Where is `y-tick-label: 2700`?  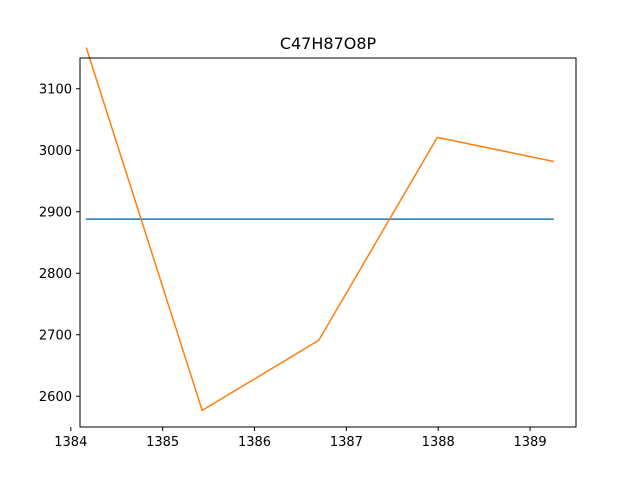 y-tick-label: 2700 is located at coordinates (55, 335).